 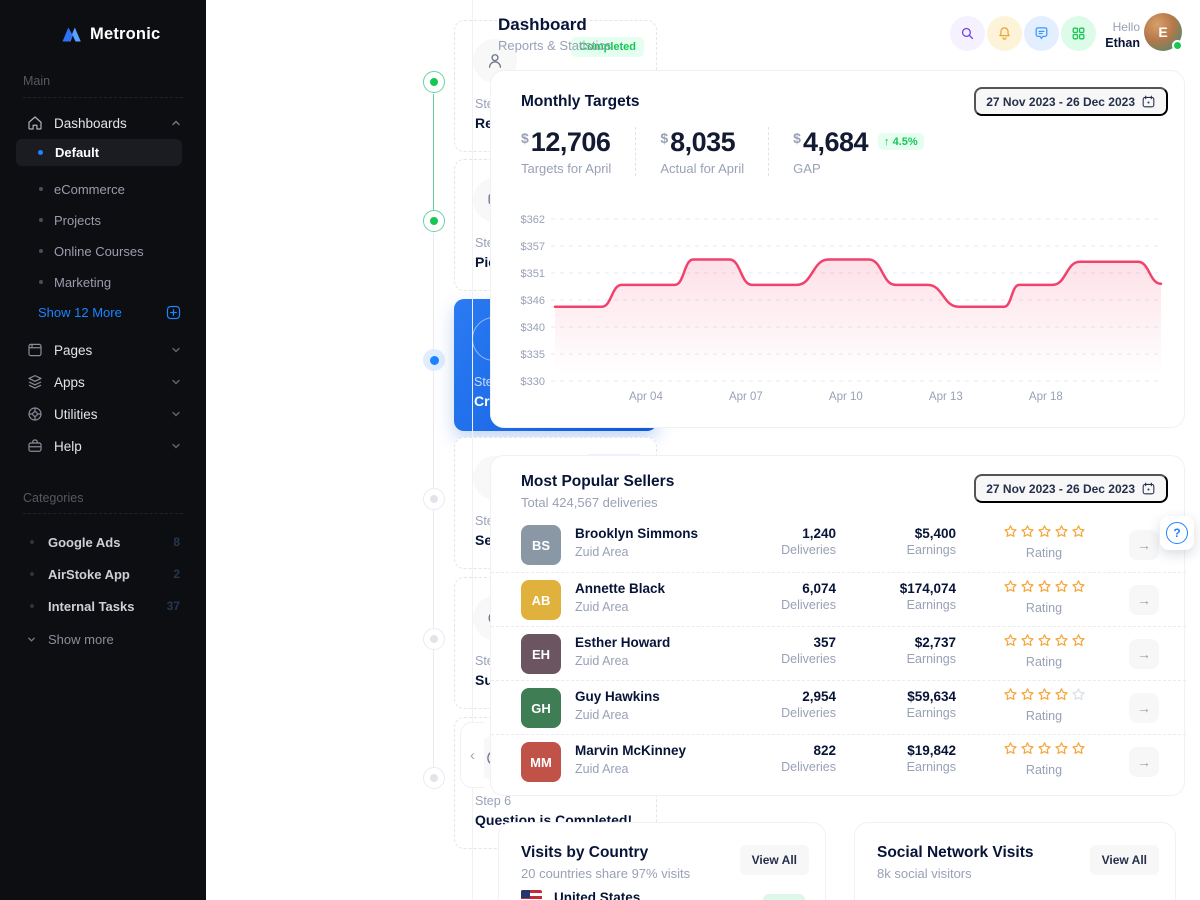 I want to click on sidebar-item-label: eCommerce, so click(x=89, y=189).